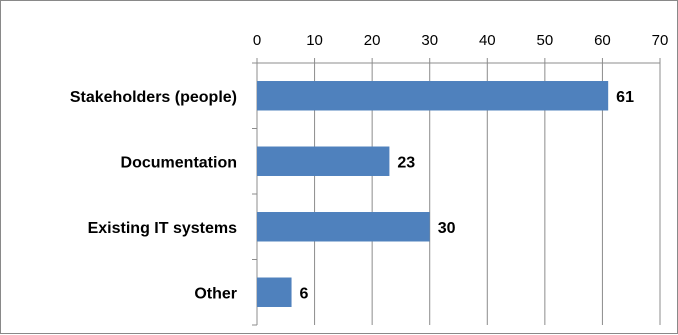  What do you see at coordinates (625, 97) in the screenshot?
I see `data-label: 61` at bounding box center [625, 97].